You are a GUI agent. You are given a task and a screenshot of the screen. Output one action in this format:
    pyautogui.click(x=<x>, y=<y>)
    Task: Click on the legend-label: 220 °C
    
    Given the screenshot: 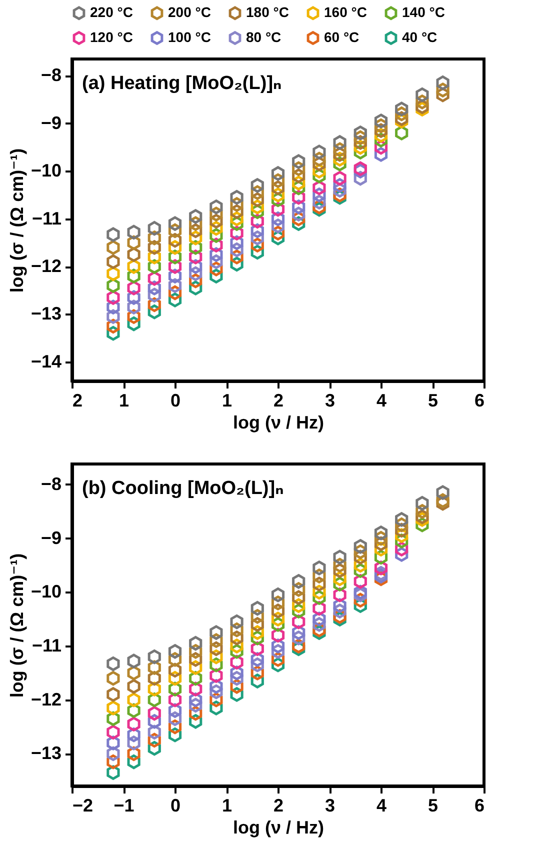 What is the action you would take?
    pyautogui.click(x=111, y=12)
    